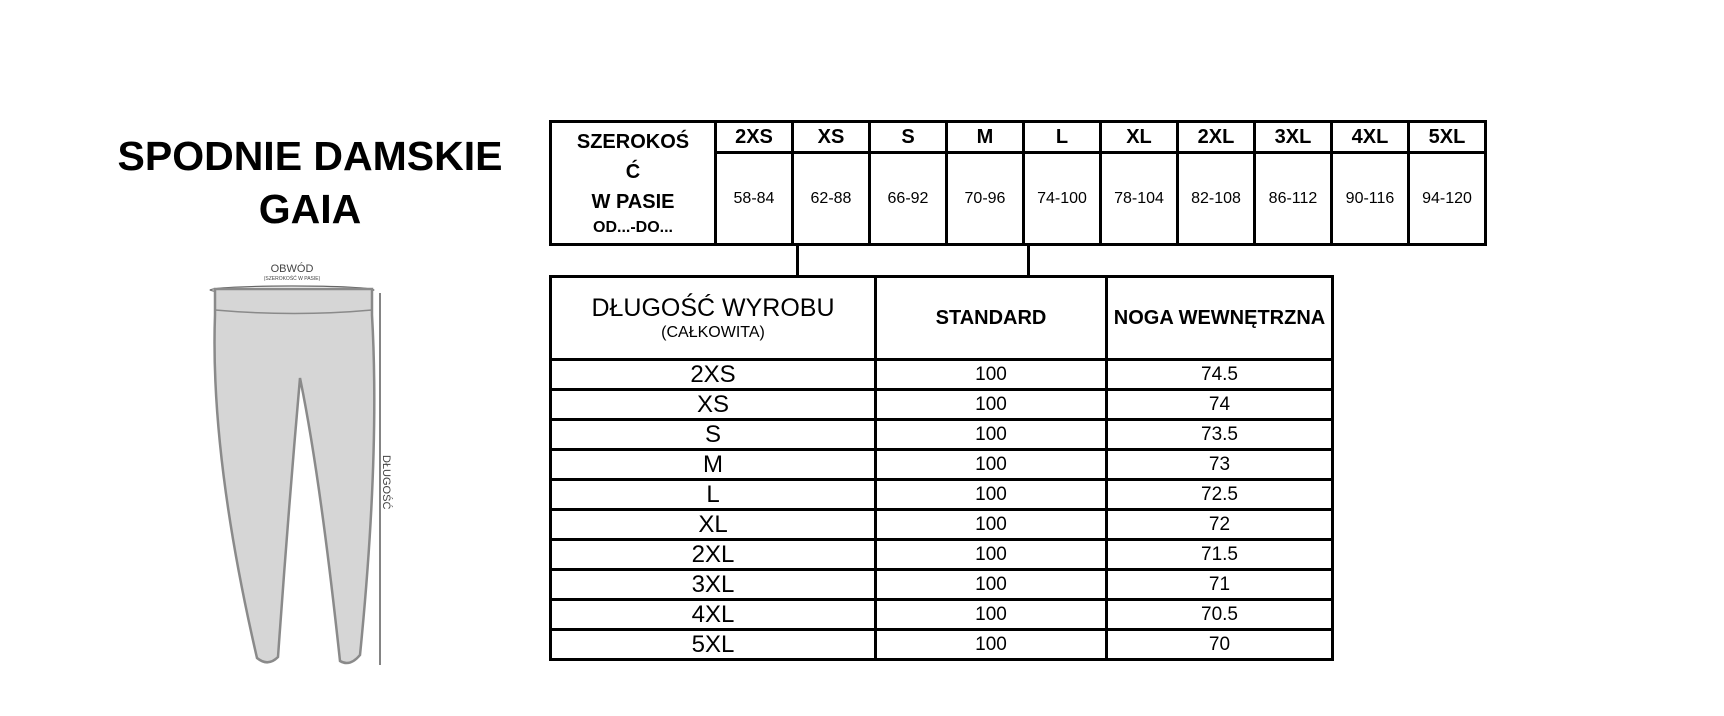  Describe the element at coordinates (1447, 137) in the screenshot. I see `size-header: 5XL` at that location.